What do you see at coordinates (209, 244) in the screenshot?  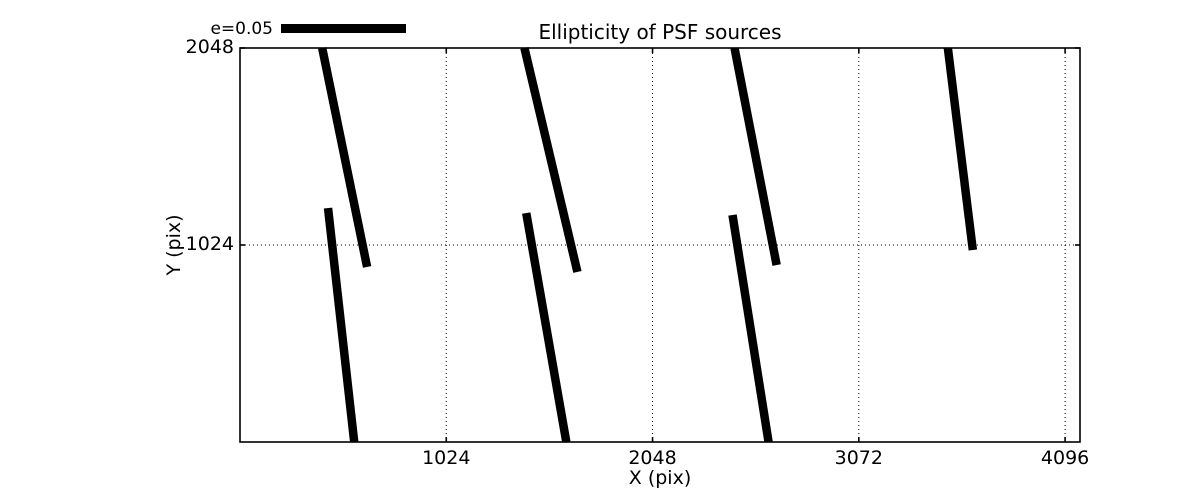 I see `y-tick-label: 1024` at bounding box center [209, 244].